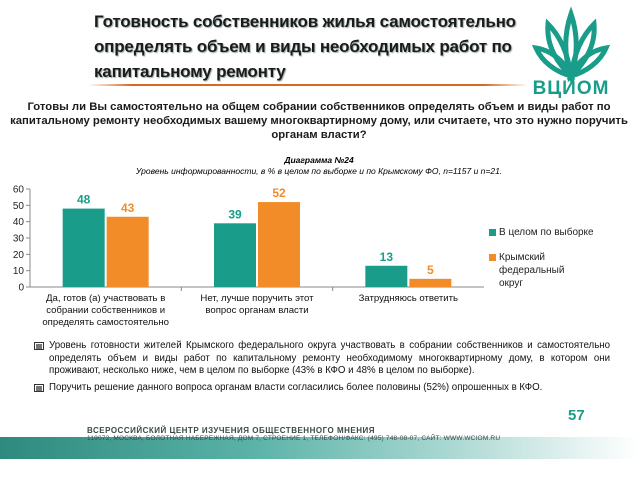  I want to click on category-label: Нет, лучше поручить этот, so click(257, 298).